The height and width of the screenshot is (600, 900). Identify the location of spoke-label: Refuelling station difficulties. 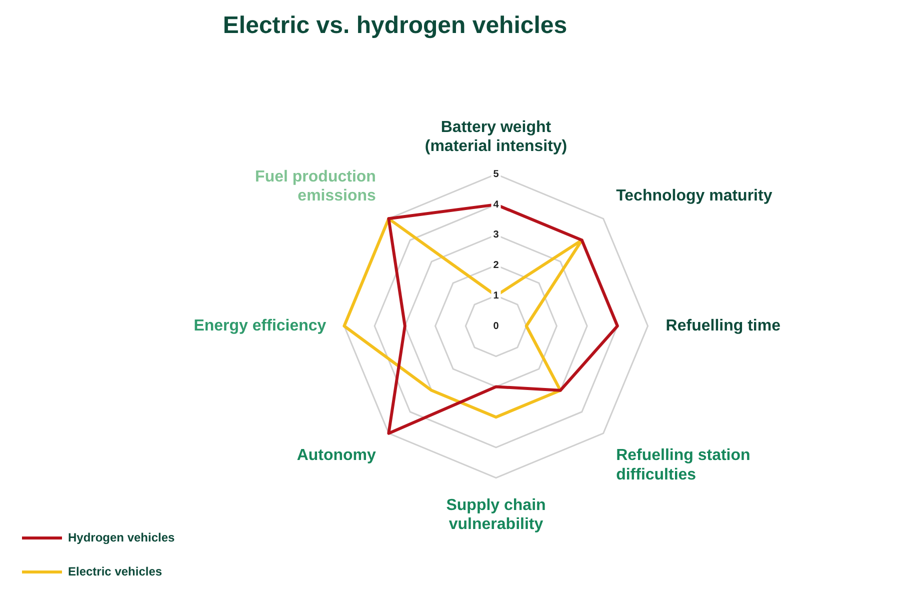
(683, 465).